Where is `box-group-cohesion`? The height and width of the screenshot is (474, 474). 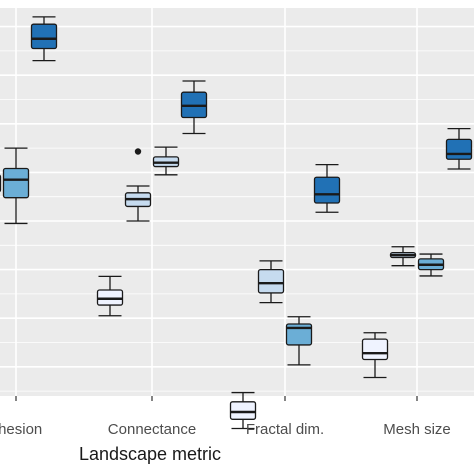 box-group-cohesion is located at coordinates (29, 120).